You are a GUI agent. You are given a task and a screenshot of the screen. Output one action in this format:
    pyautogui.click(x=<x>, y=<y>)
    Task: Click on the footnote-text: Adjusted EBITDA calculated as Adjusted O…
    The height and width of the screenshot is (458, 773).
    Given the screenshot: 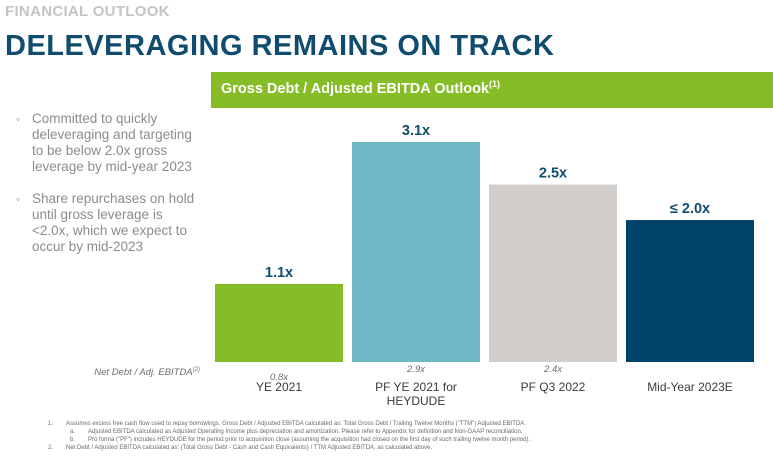 What is the action you would take?
    pyautogui.click(x=305, y=432)
    